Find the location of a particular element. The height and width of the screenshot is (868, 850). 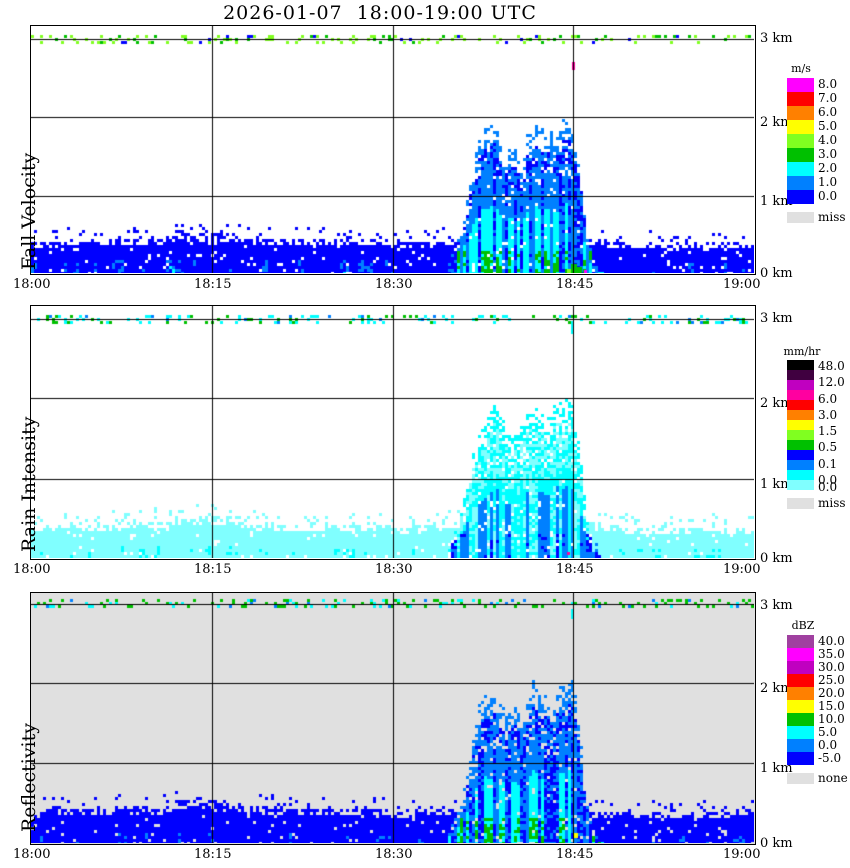

xtick-1830-panel1: 18:30 is located at coordinates (394, 569).